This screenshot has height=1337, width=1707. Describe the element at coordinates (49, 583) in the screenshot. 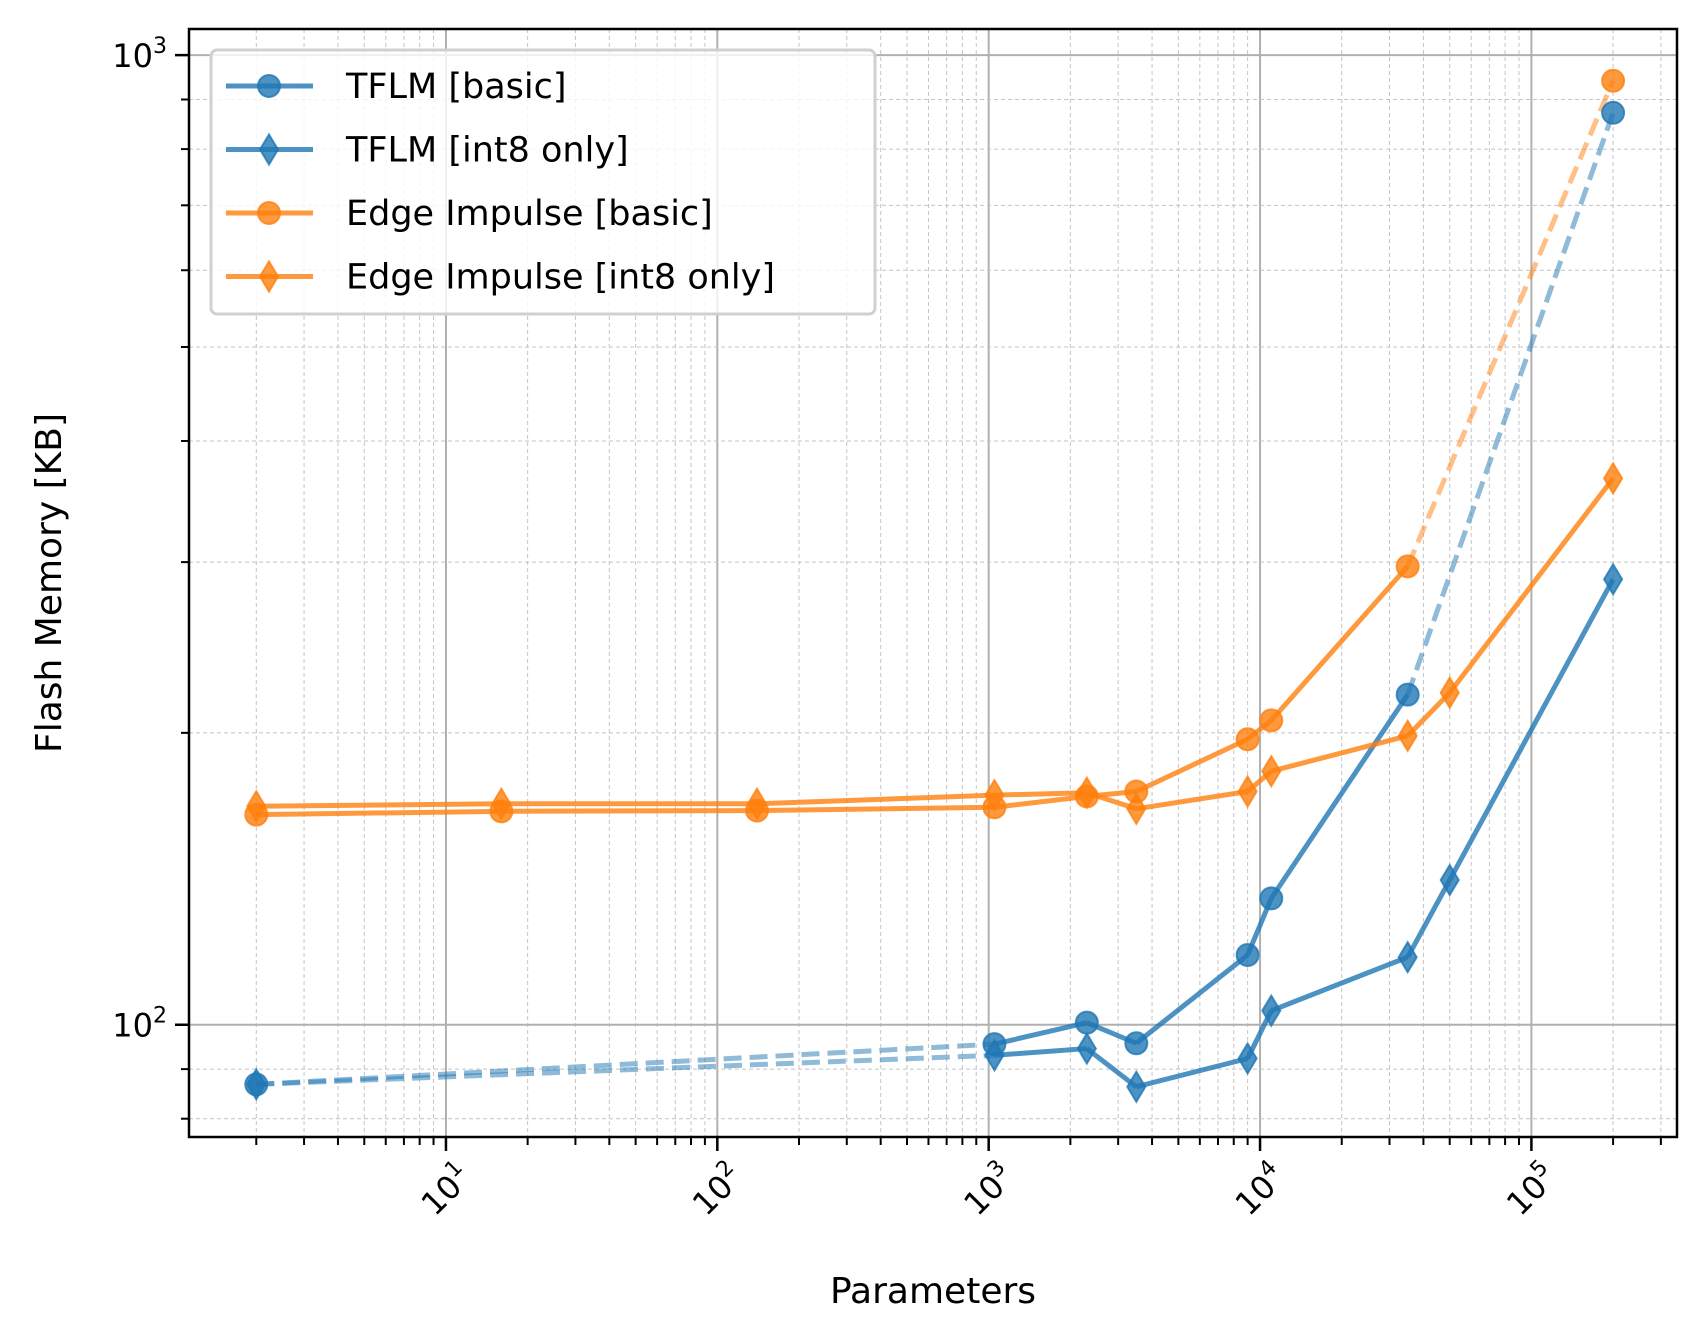

I see `y-axis-label: Flash Memory [KB]` at that location.